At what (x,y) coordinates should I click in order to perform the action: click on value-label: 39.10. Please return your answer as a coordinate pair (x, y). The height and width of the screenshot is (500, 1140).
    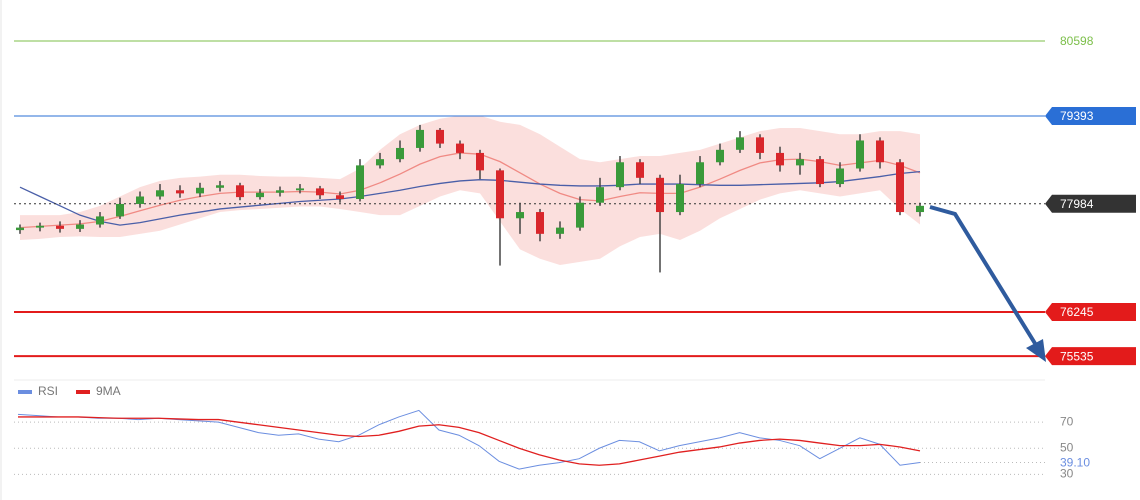
    Looking at the image, I should click on (1075, 463).